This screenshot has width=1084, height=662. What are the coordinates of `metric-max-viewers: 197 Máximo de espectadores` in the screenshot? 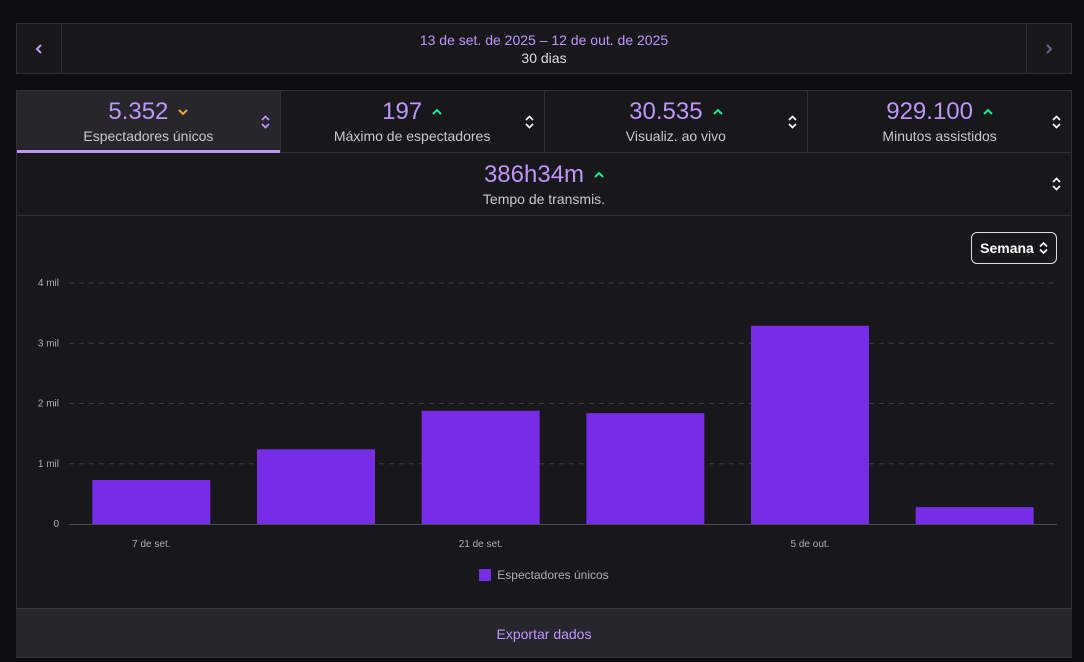 It's located at (413, 121).